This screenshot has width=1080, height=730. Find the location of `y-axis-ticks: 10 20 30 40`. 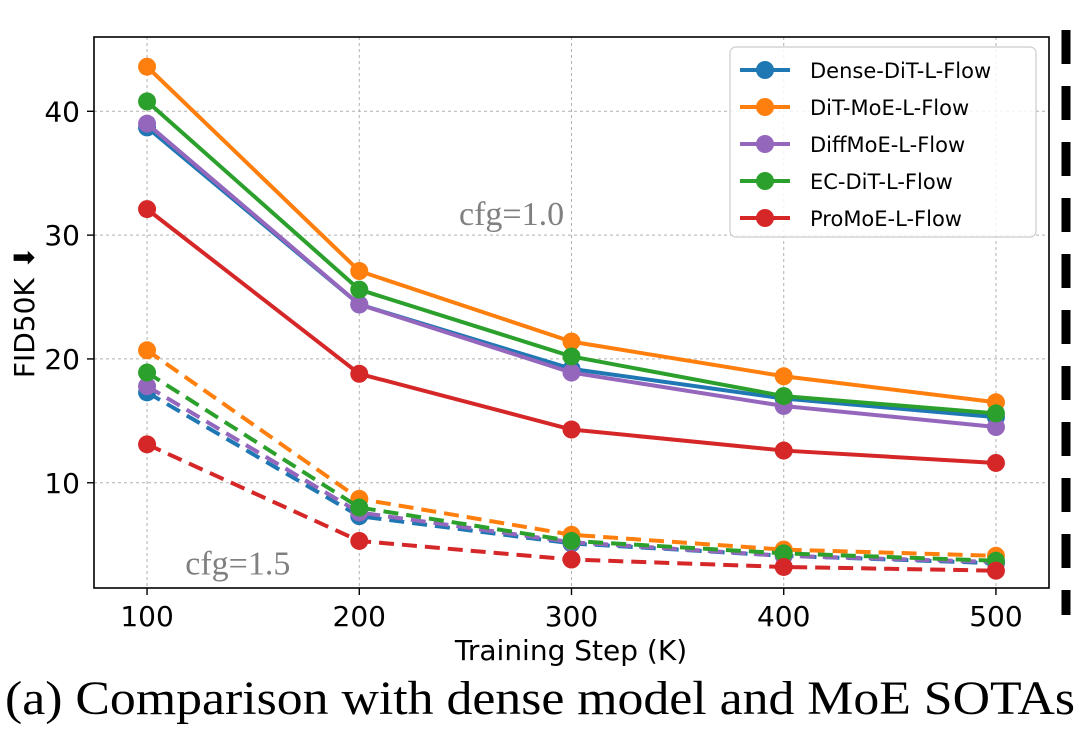

y-axis-ticks: 10 20 30 40 is located at coordinates (69, 297).